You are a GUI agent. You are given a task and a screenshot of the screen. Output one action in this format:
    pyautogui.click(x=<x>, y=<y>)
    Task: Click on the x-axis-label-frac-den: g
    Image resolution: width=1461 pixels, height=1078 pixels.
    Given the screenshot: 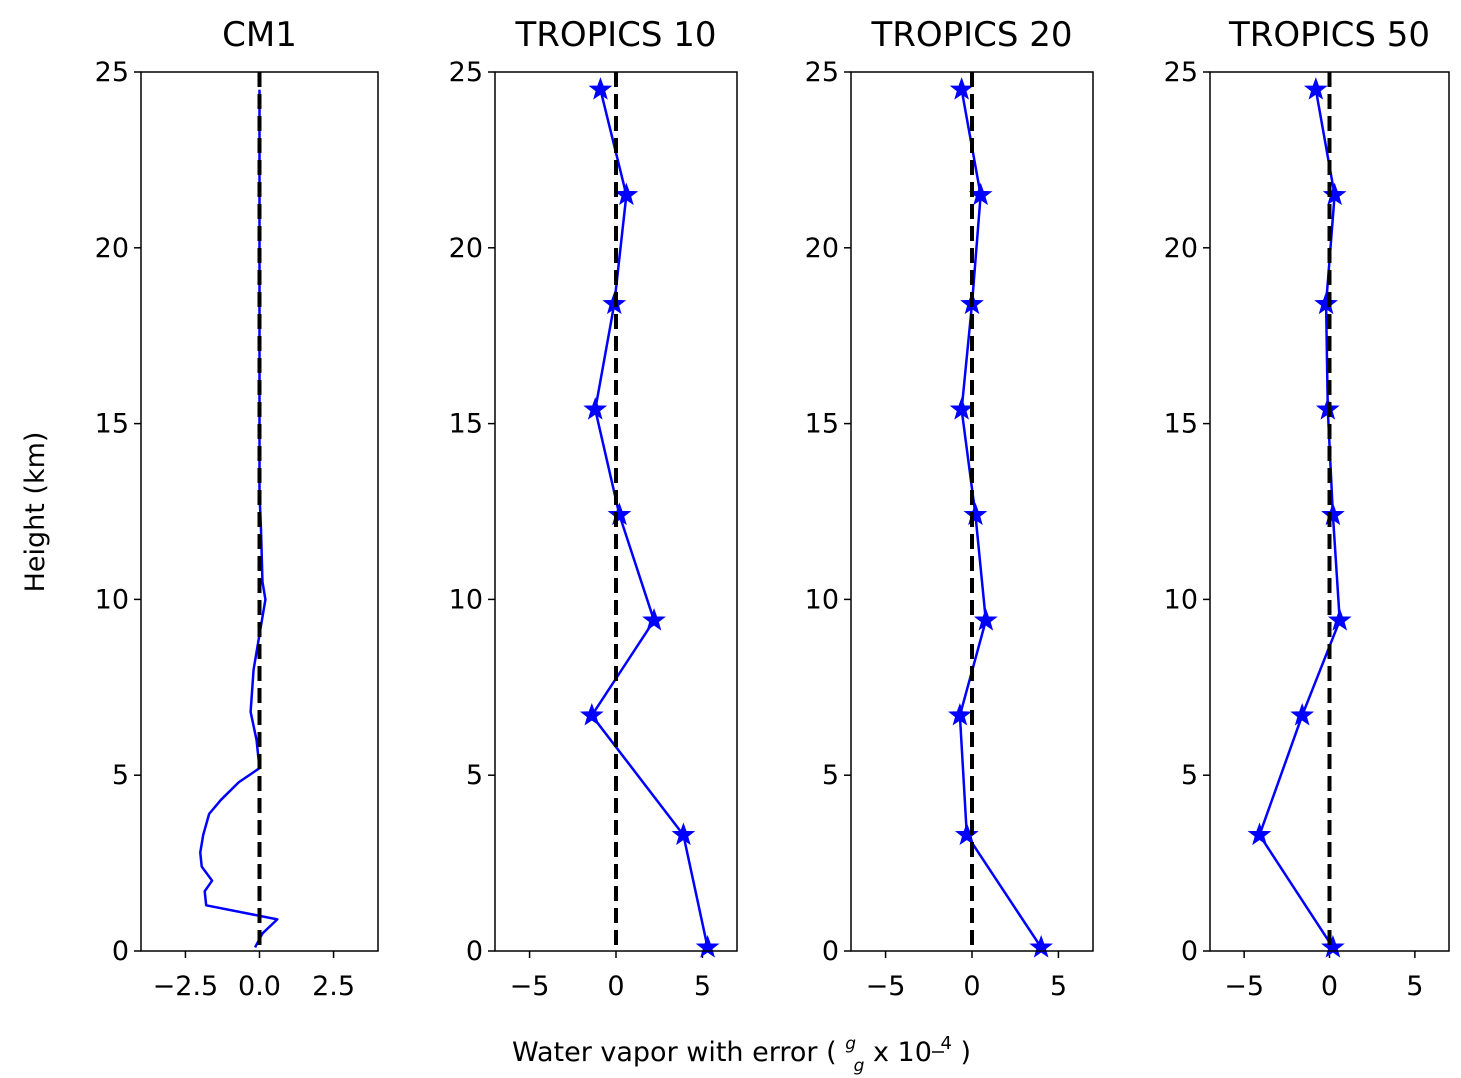 What is the action you would take?
    pyautogui.click(x=859, y=1066)
    